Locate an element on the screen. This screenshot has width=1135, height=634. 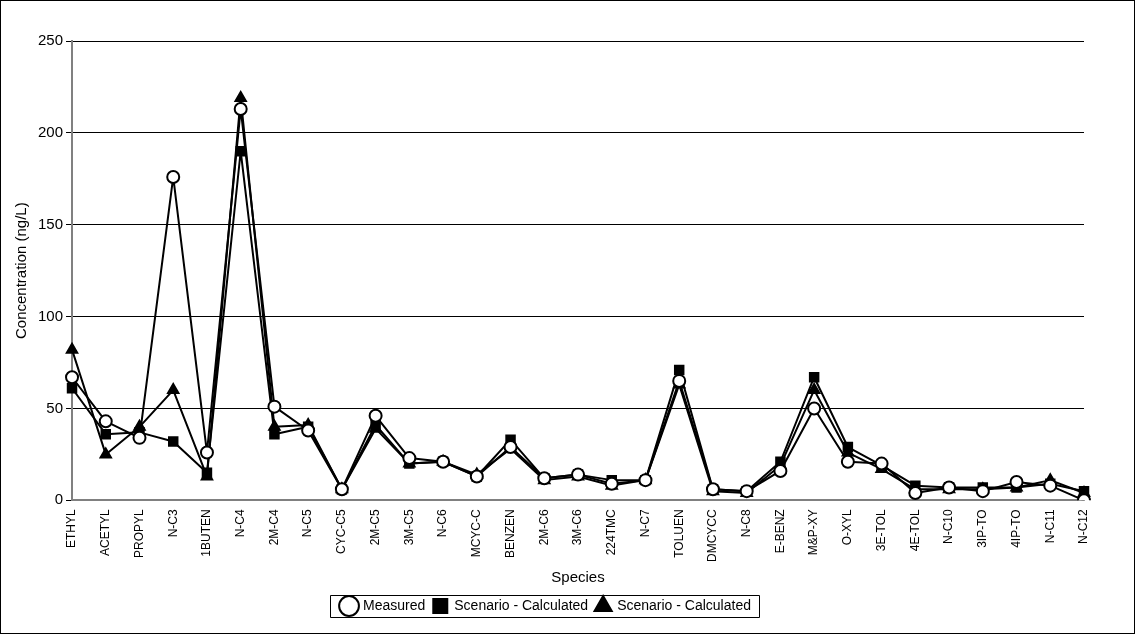
x-tick-label: MCYC-C is located at coordinates (476, 533).